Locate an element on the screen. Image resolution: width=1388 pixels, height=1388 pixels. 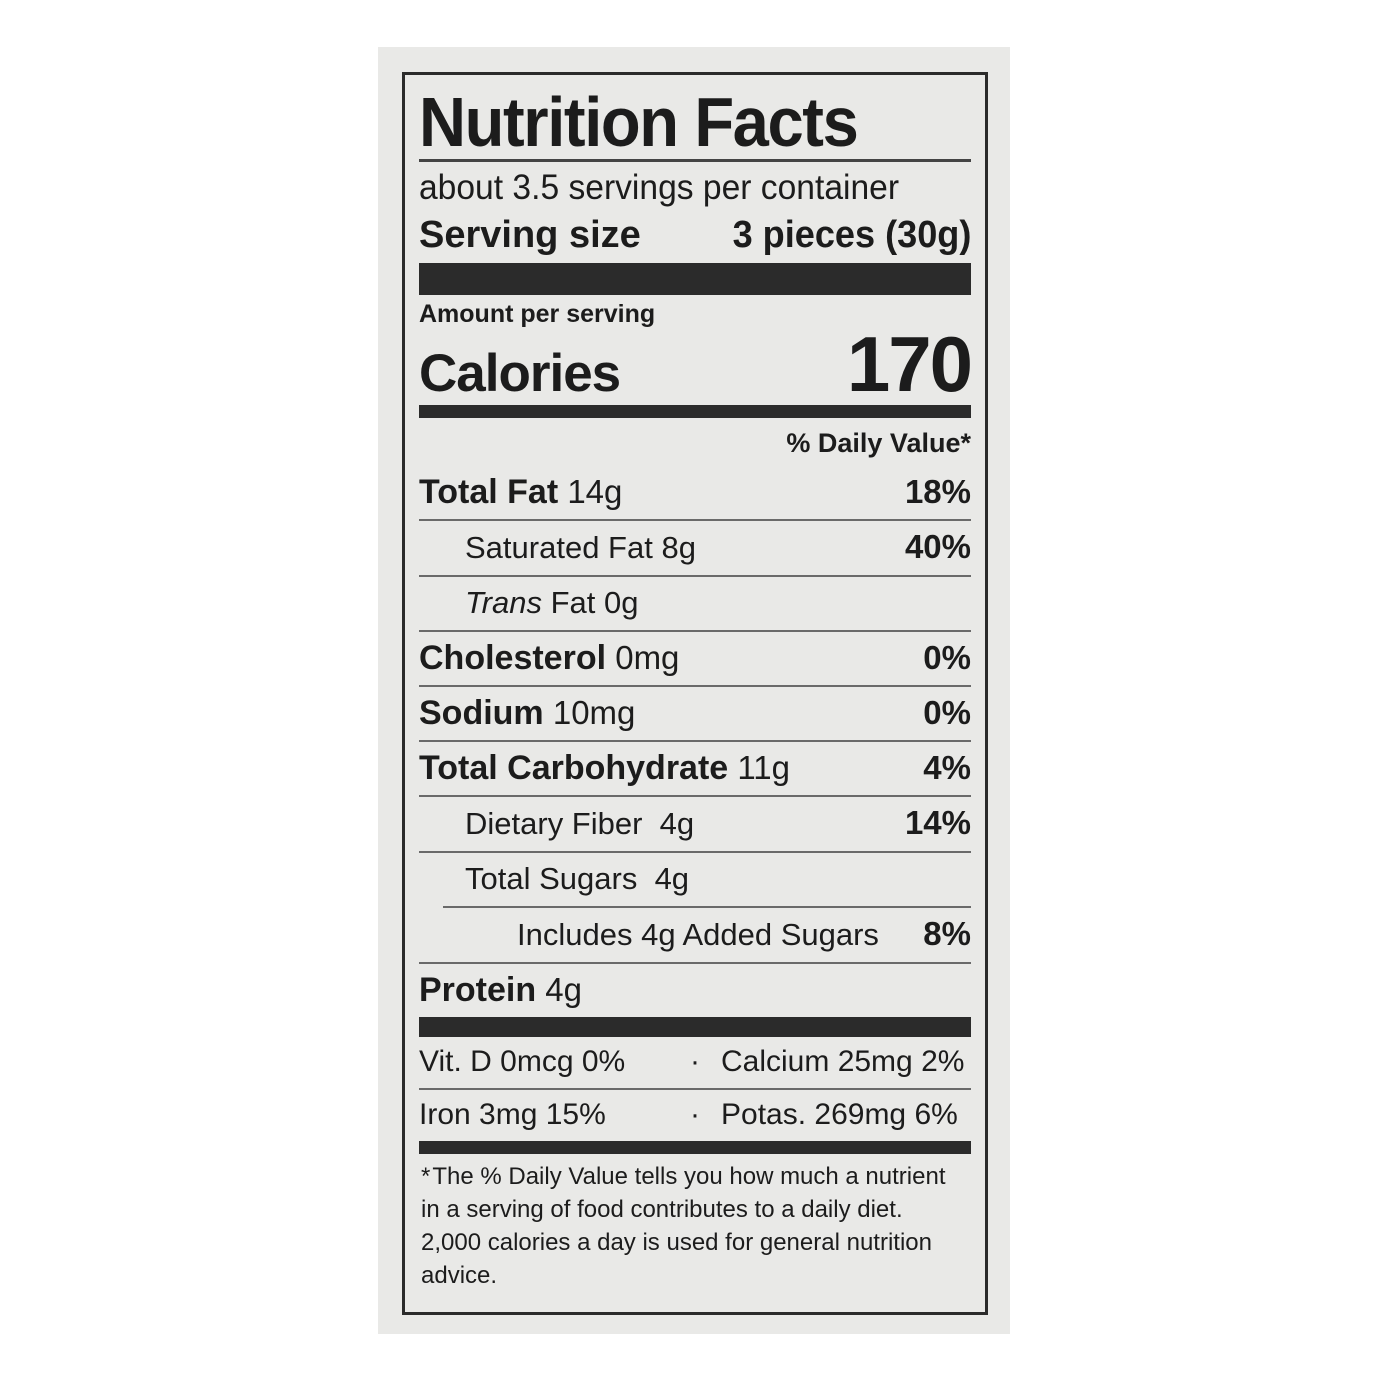
row-sodium-name: Sodium is located at coordinates (481, 713).